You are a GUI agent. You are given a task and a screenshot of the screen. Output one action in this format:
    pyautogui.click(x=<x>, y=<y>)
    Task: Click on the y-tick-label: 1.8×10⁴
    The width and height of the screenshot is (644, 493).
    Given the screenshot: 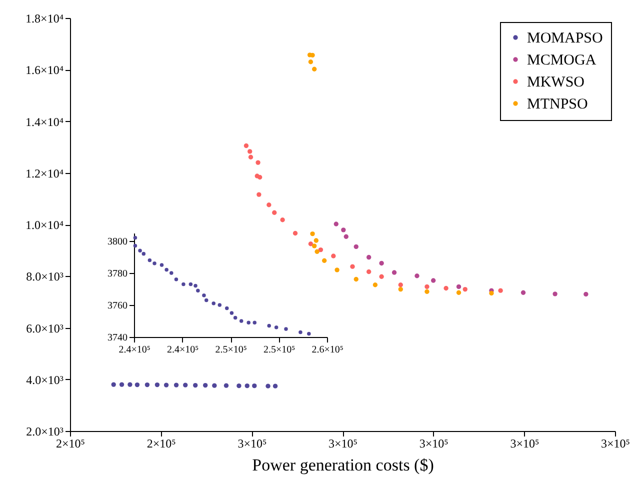 What is the action you would take?
    pyautogui.click(x=45, y=19)
    